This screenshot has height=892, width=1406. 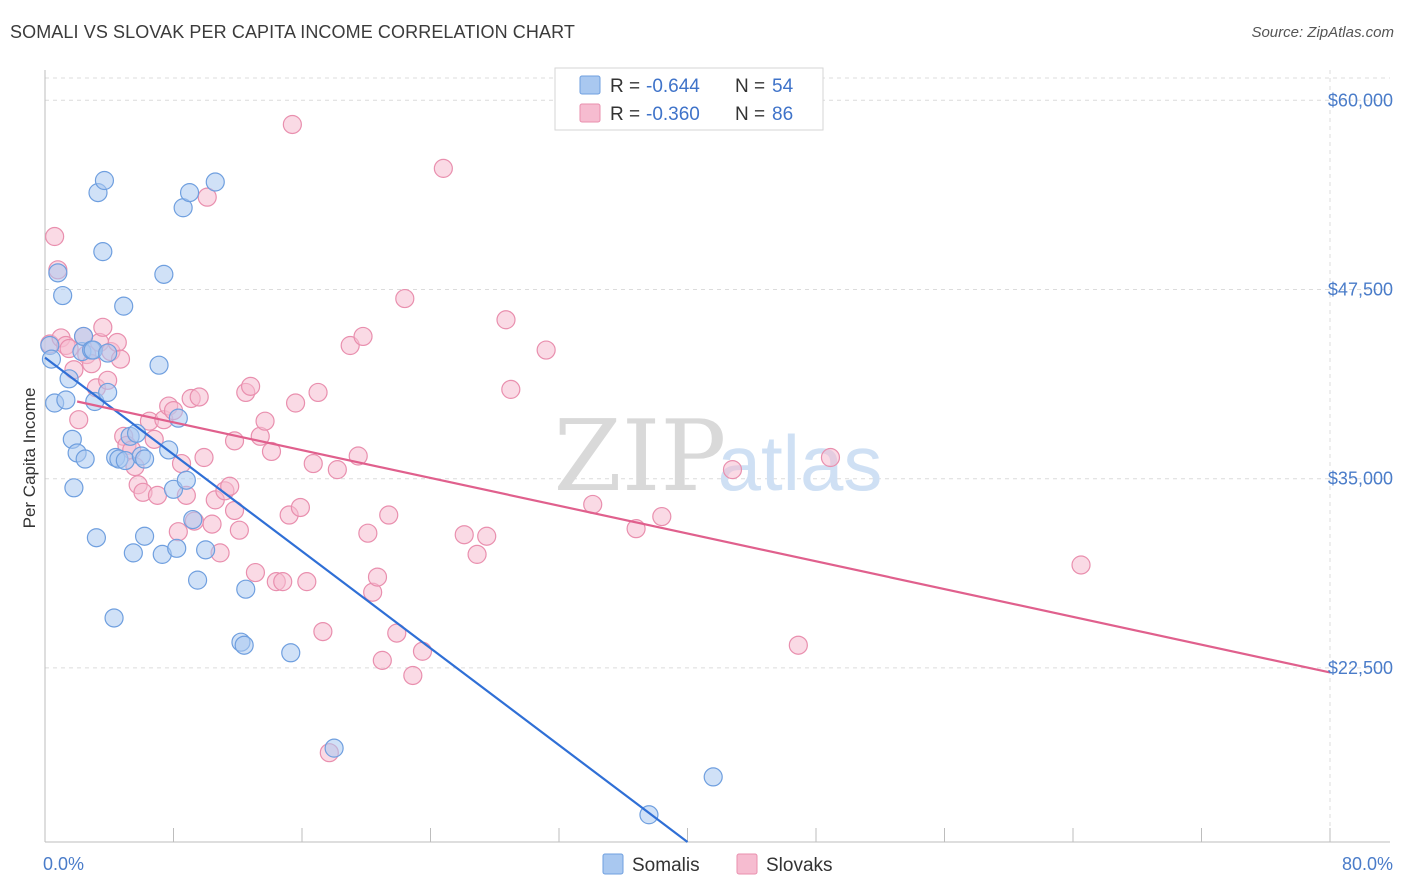 What do you see at coordinates (1367, 864) in the screenshot?
I see `x-tick-label-1: 80.0%` at bounding box center [1367, 864].